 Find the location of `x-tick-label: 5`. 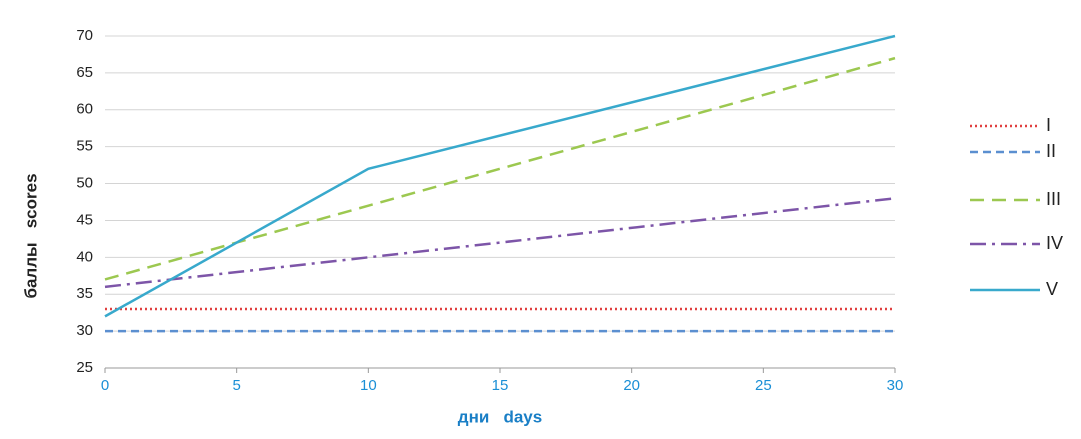

x-tick-label: 5 is located at coordinates (236, 385).